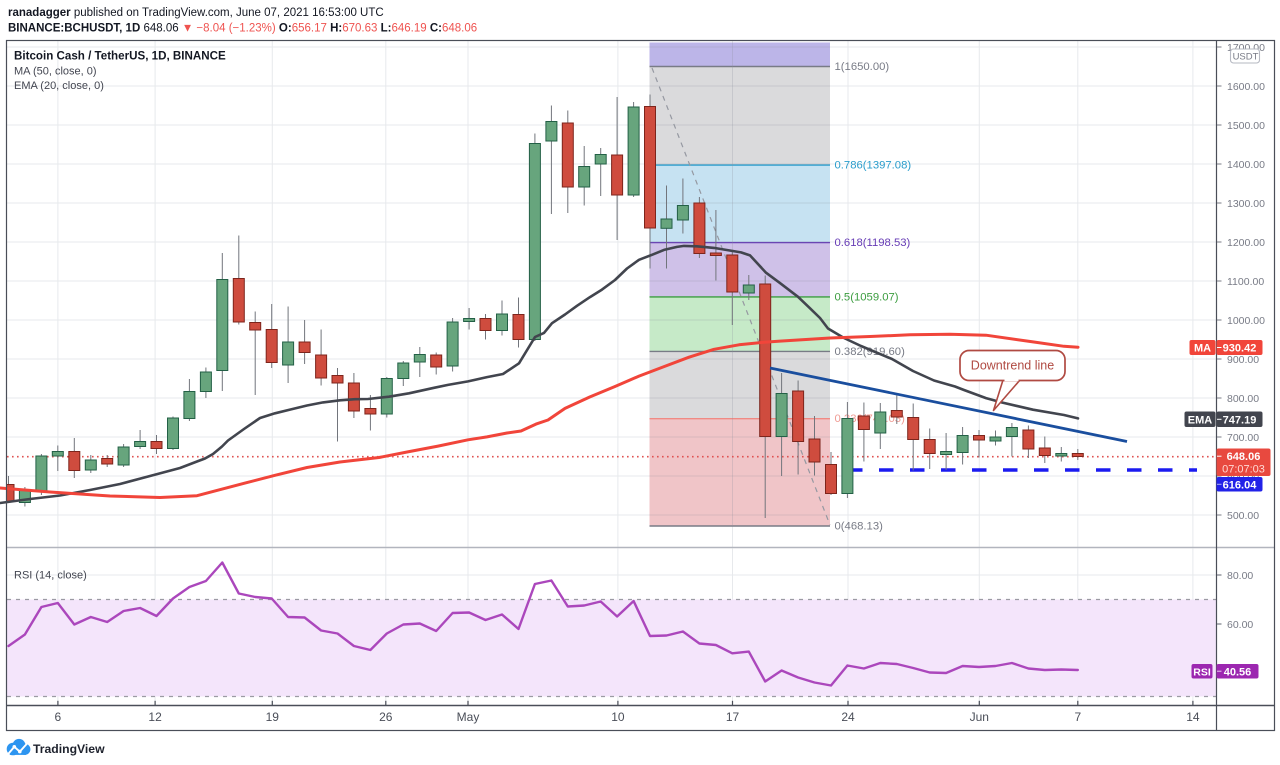 The height and width of the screenshot is (765, 1280). I want to click on svg-text: 747.19, so click(1240, 420).